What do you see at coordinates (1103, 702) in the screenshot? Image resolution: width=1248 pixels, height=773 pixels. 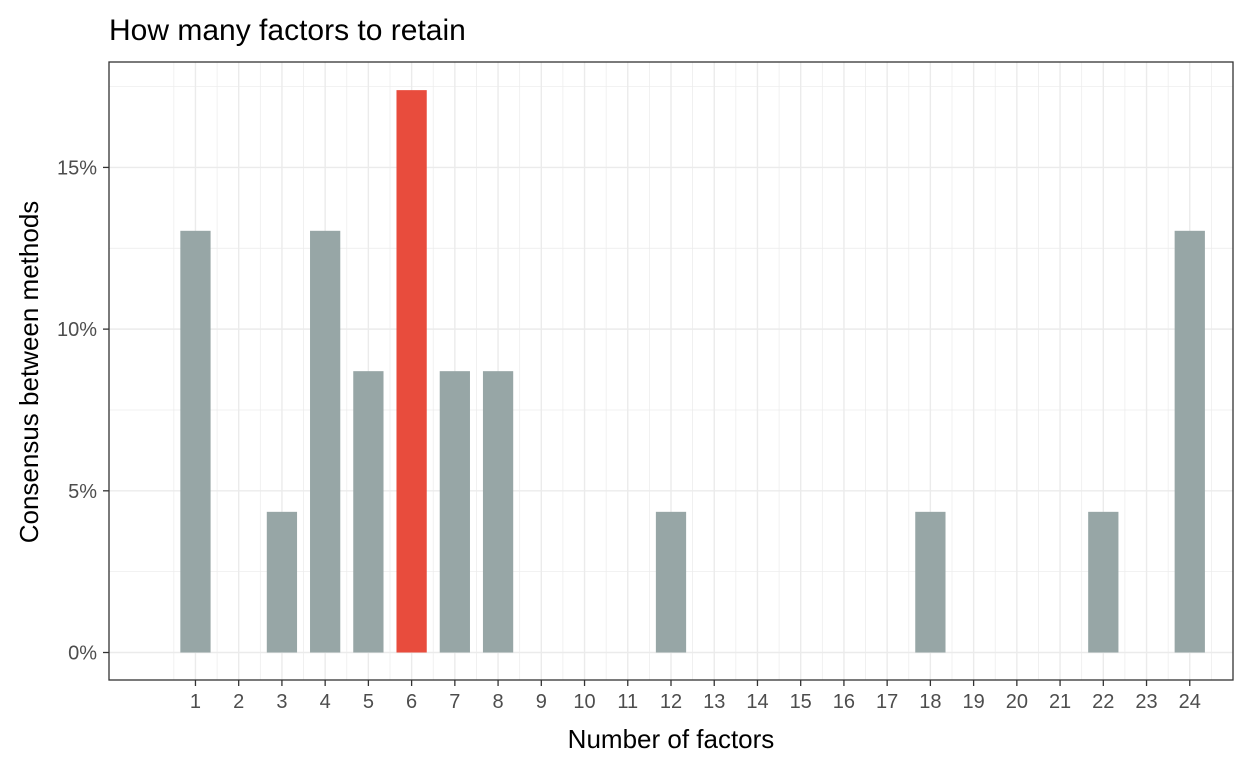 I see `x-tick-label: 22` at bounding box center [1103, 702].